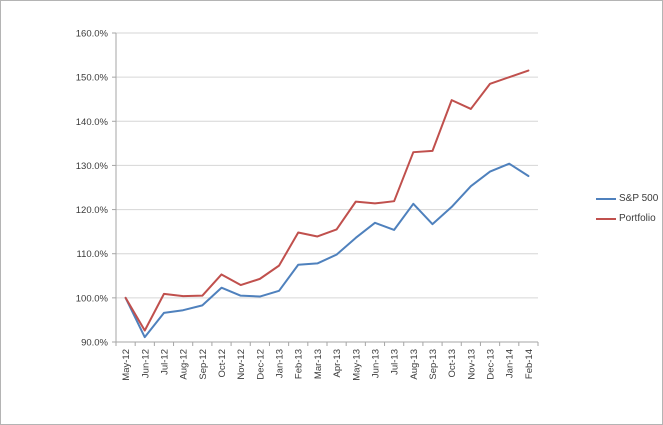 The height and width of the screenshot is (425, 663). I want to click on x-tick-label: Feb-14, so click(529, 364).